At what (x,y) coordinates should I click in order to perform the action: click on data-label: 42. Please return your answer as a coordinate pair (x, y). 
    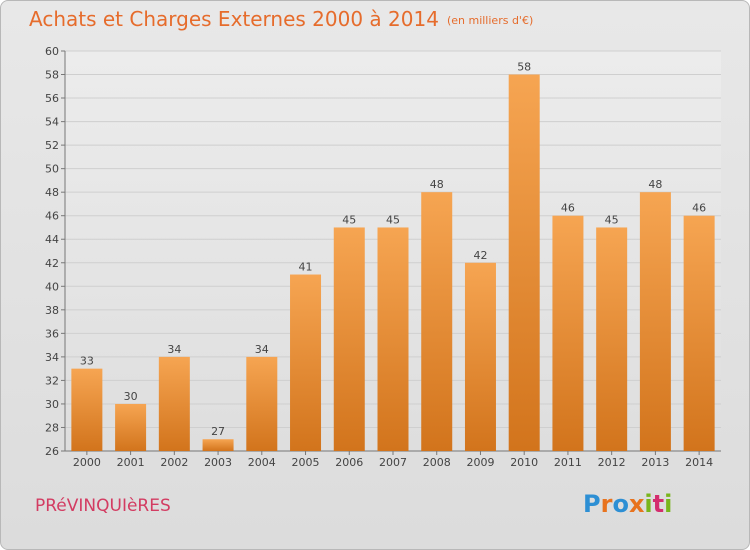
    Looking at the image, I should click on (480, 255).